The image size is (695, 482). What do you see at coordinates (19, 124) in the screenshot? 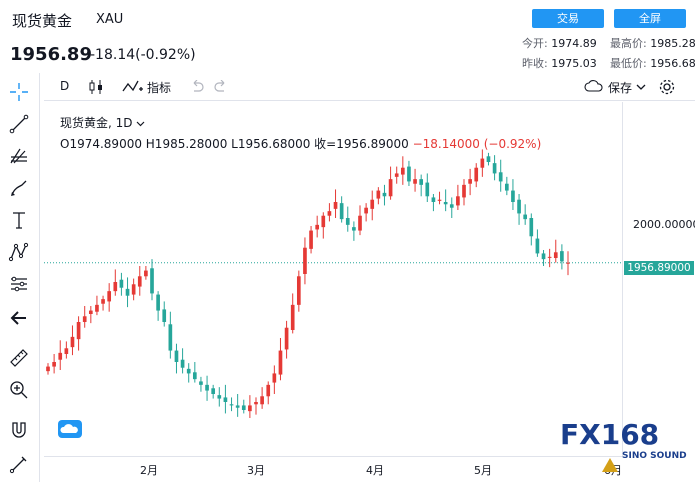
I see `trend-line-icon` at bounding box center [19, 124].